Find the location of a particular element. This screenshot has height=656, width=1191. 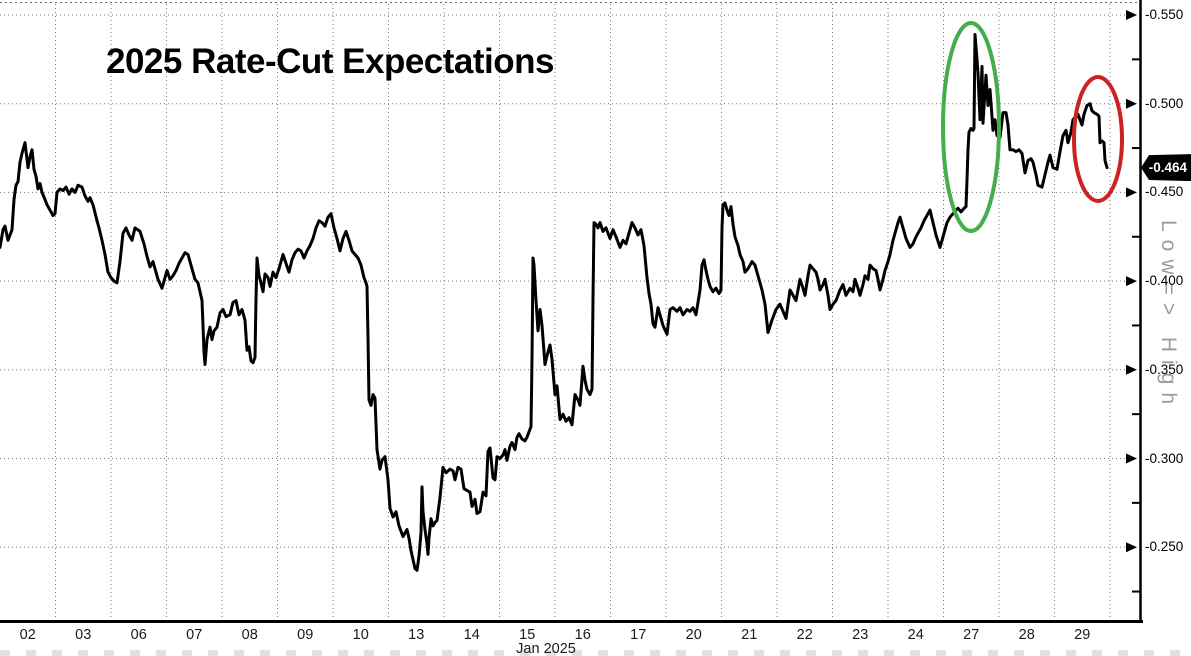

green-highlight-ellipse is located at coordinates (971, 127).